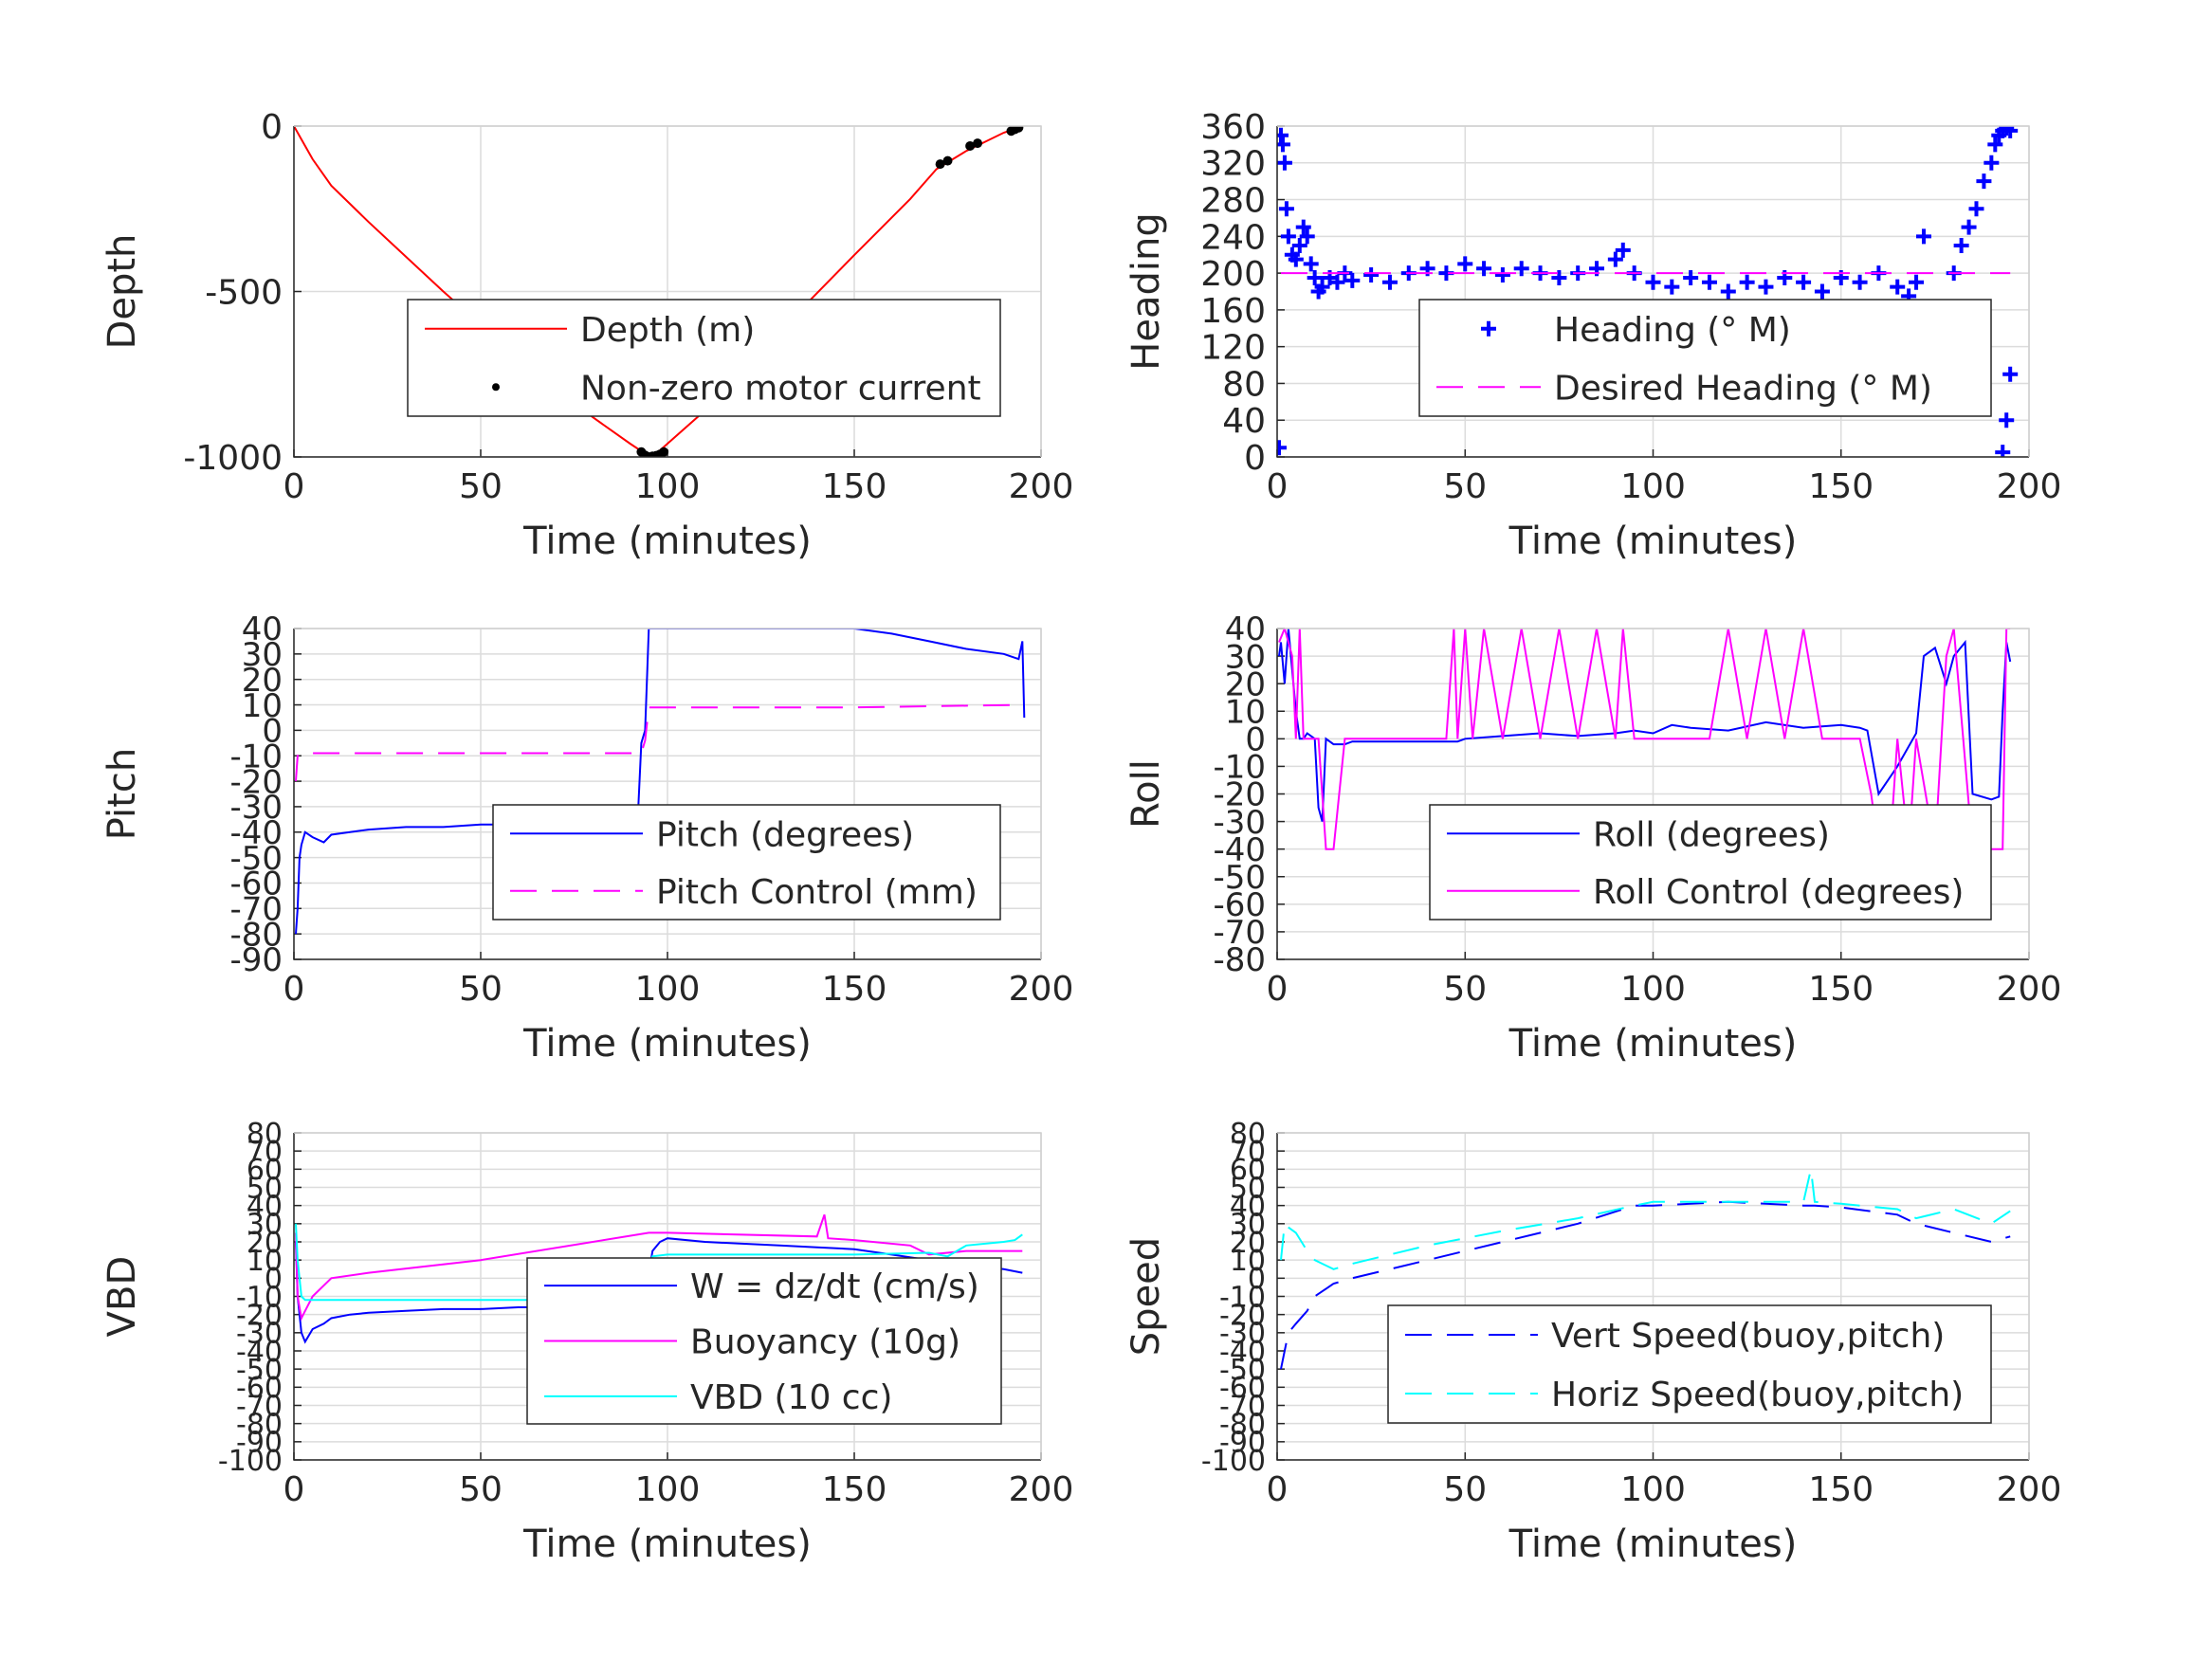  What do you see at coordinates (1653, 1489) in the screenshot?
I see `x-tick-label: 100` at bounding box center [1653, 1489].